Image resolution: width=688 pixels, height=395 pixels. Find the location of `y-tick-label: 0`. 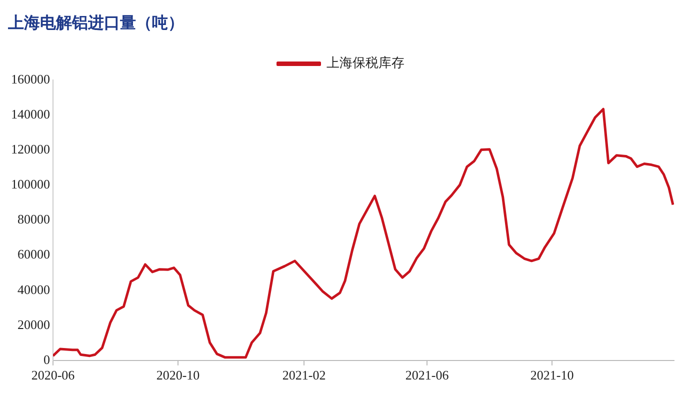

y-tick-label: 0 is located at coordinates (47, 359).